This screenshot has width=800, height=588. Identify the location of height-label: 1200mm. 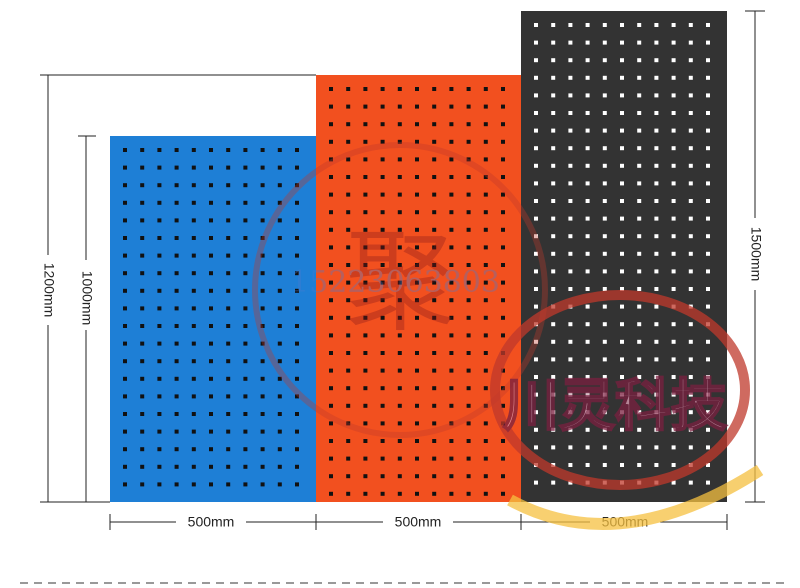
(49, 290).